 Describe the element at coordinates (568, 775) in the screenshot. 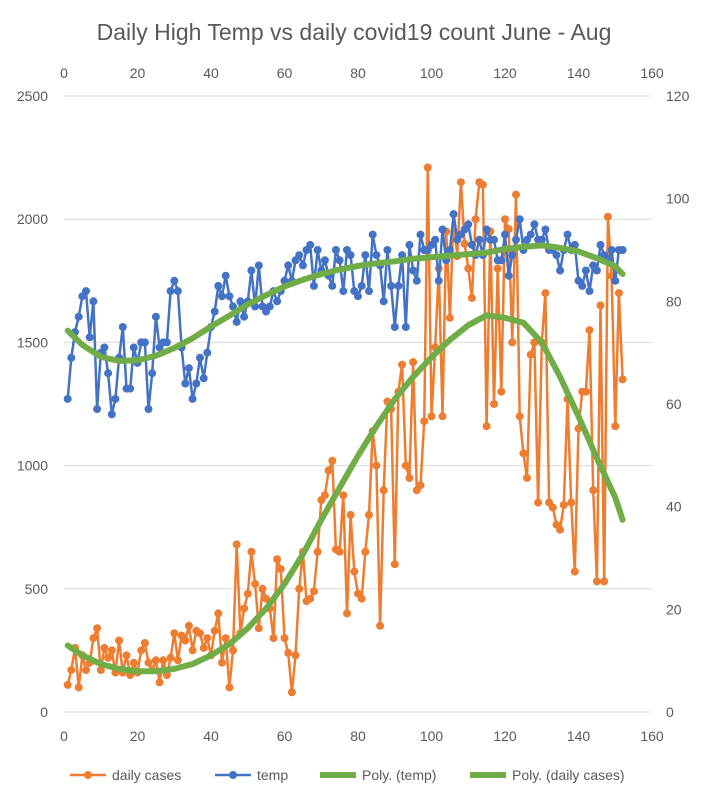

I see `legend-label: Poly. (daily cases)` at that location.